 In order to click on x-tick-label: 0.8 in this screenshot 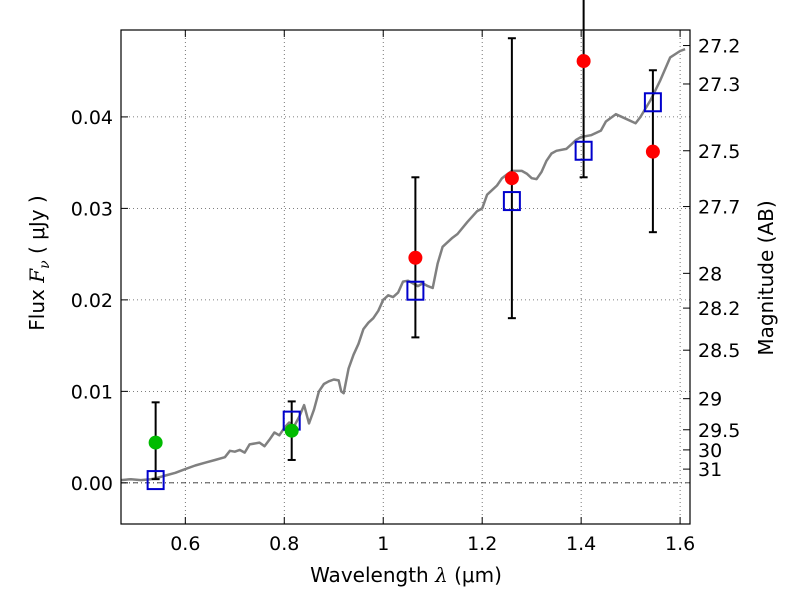, I will do `click(284, 544)`.